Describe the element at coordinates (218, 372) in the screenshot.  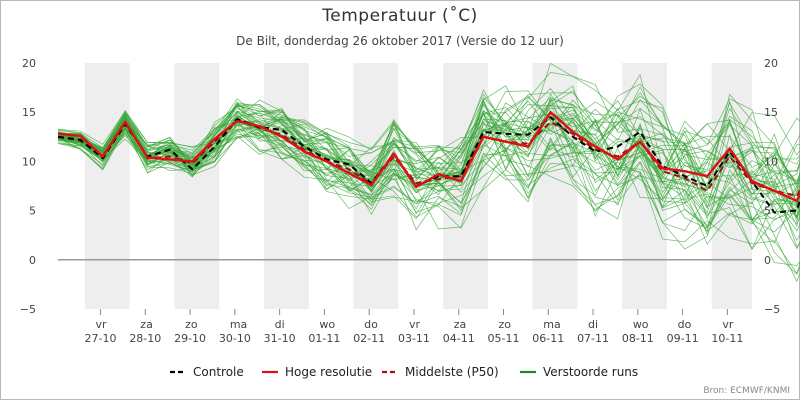
I see `legend-label: Controle` at that location.